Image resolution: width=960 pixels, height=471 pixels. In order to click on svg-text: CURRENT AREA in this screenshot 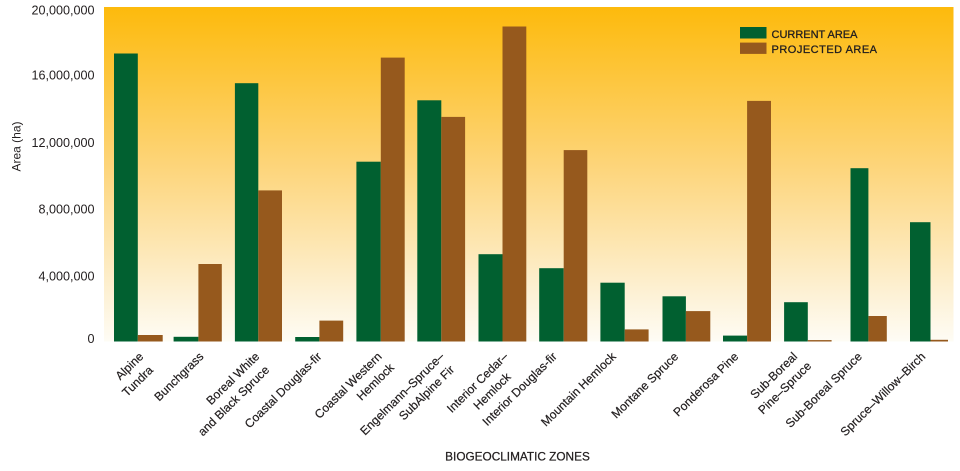, I will do `click(815, 35)`.